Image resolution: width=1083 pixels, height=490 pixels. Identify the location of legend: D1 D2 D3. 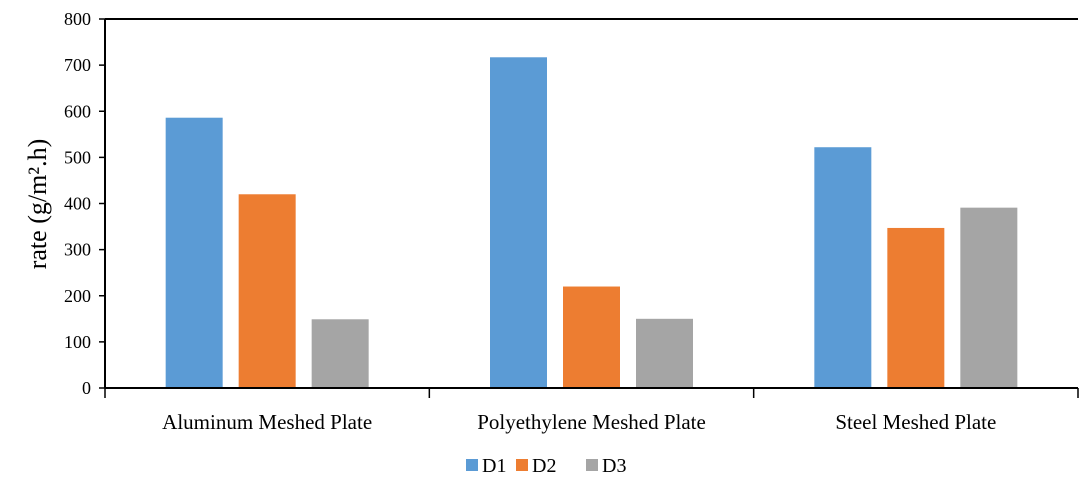
(546, 466).